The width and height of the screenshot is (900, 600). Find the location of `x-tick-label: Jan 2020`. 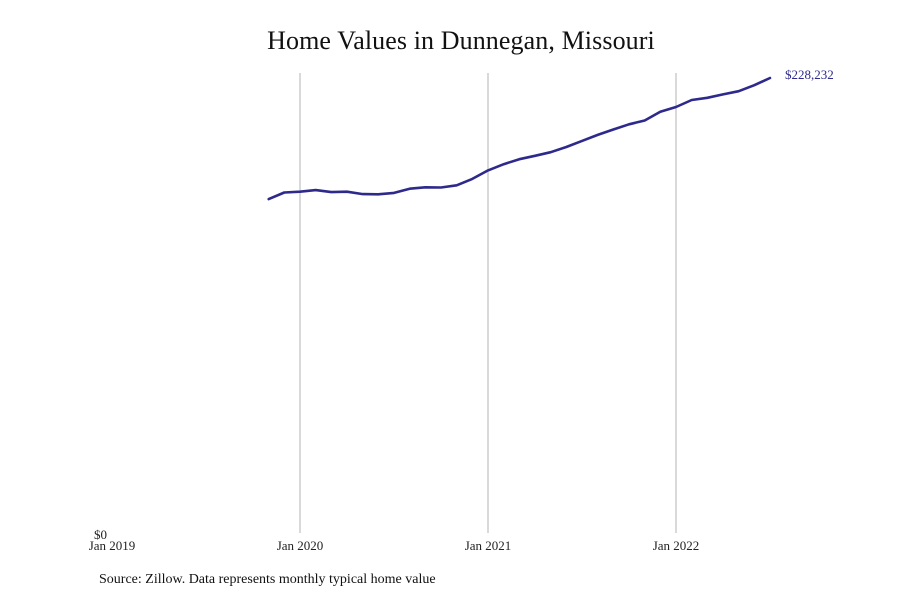

x-tick-label: Jan 2020 is located at coordinates (300, 545).